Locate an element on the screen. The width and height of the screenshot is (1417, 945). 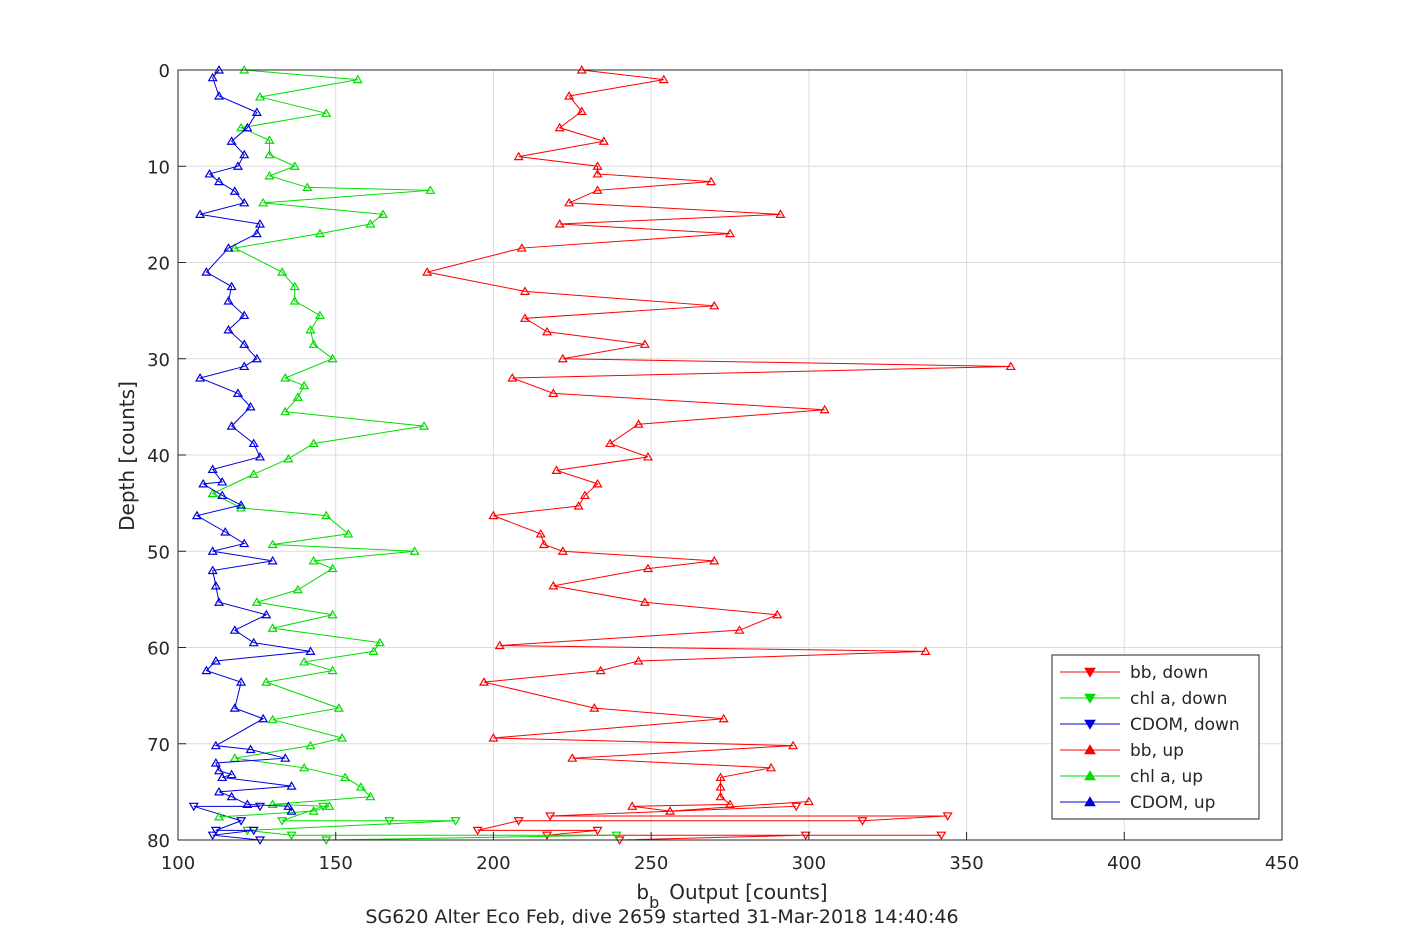
legend-item: chl a, up is located at coordinates (1131, 777).